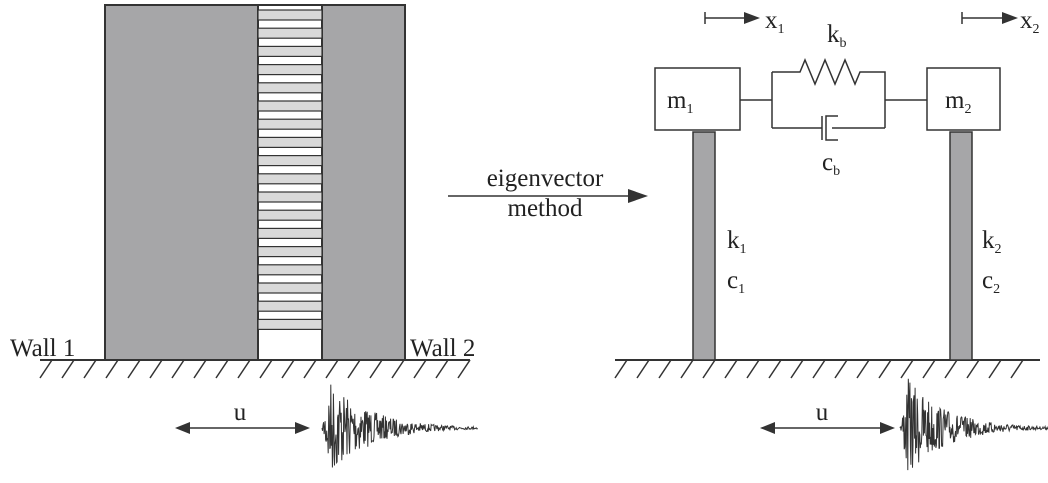 The image size is (1048, 483). What do you see at coordinates (545, 178) in the screenshot?
I see `arrow-label: eigenvector` at bounding box center [545, 178].